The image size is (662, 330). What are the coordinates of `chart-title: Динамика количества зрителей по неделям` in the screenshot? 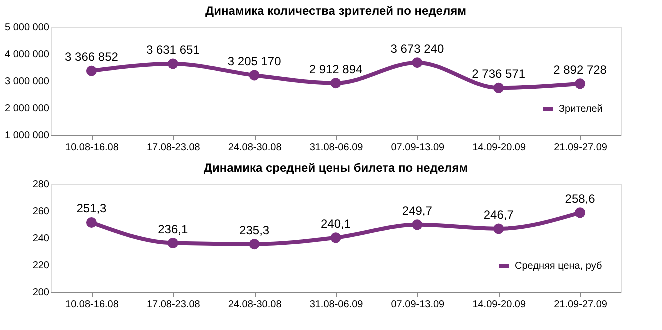 It's located at (336, 11).